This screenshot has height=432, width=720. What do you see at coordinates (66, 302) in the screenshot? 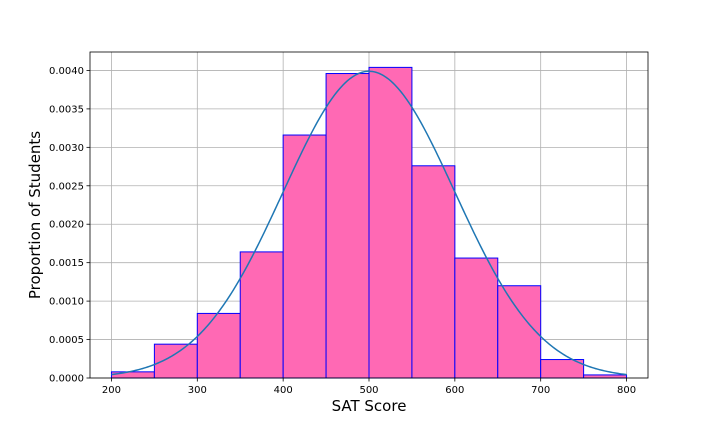
I see `y-tick-label: 0.0010` at bounding box center [66, 302].